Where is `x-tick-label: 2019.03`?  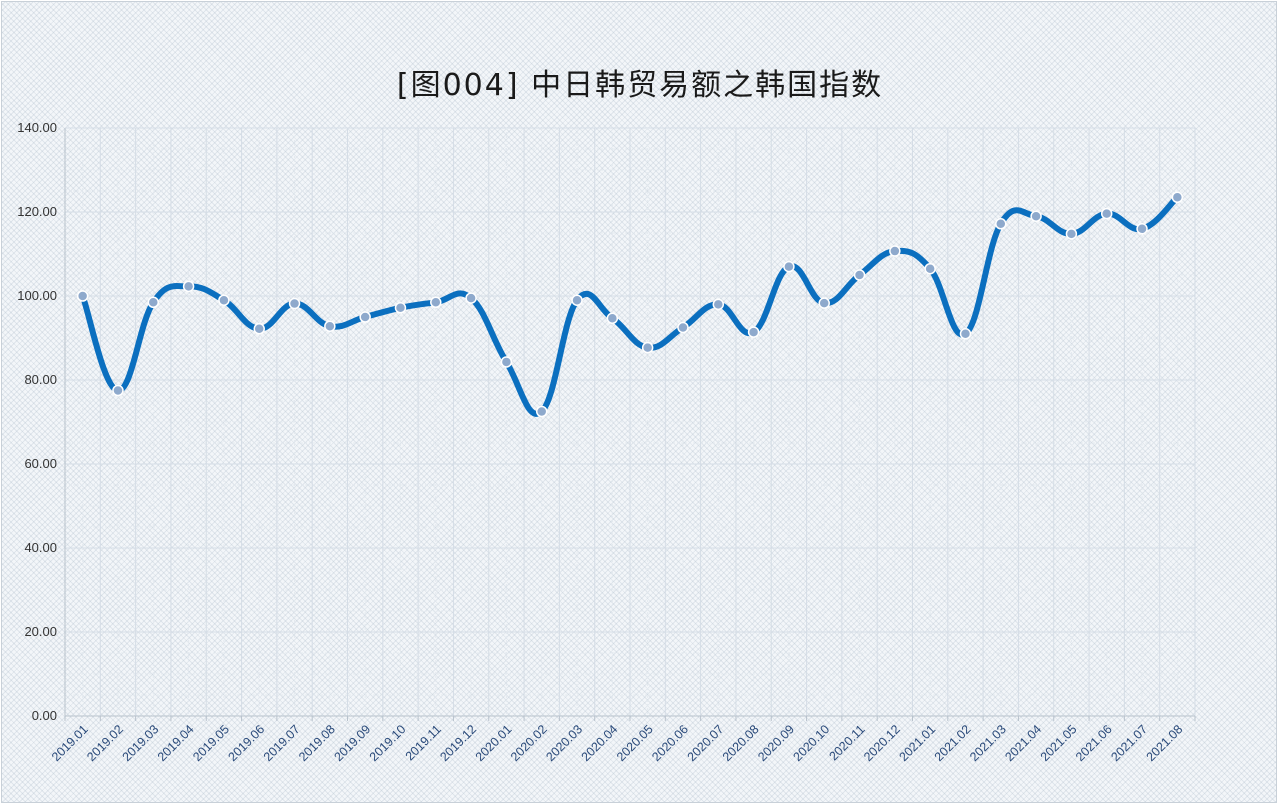 x-tick-label: 2019.03 is located at coordinates (141, 743).